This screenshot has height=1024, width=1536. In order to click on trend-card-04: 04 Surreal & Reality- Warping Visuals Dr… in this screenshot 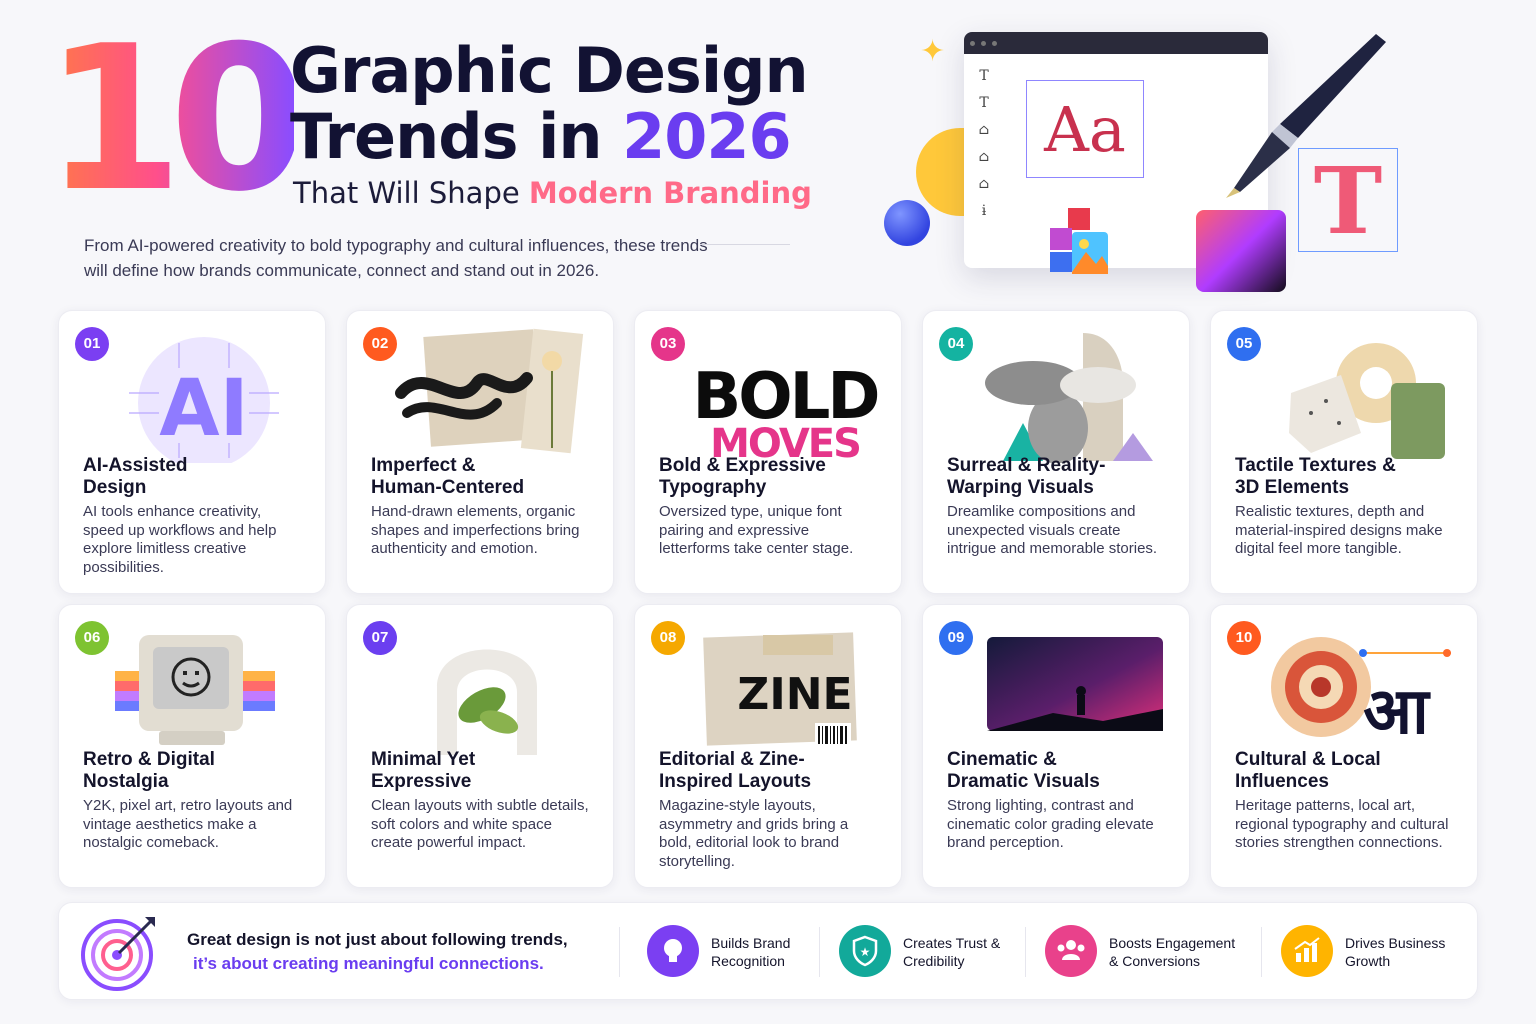, I will do `click(1056, 452)`.